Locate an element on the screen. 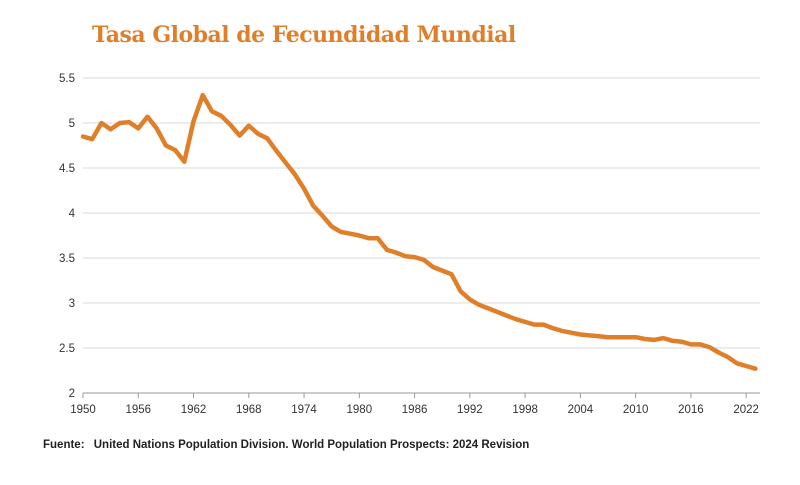 The height and width of the screenshot is (485, 800). x-tick-label: 2016 is located at coordinates (691, 410).